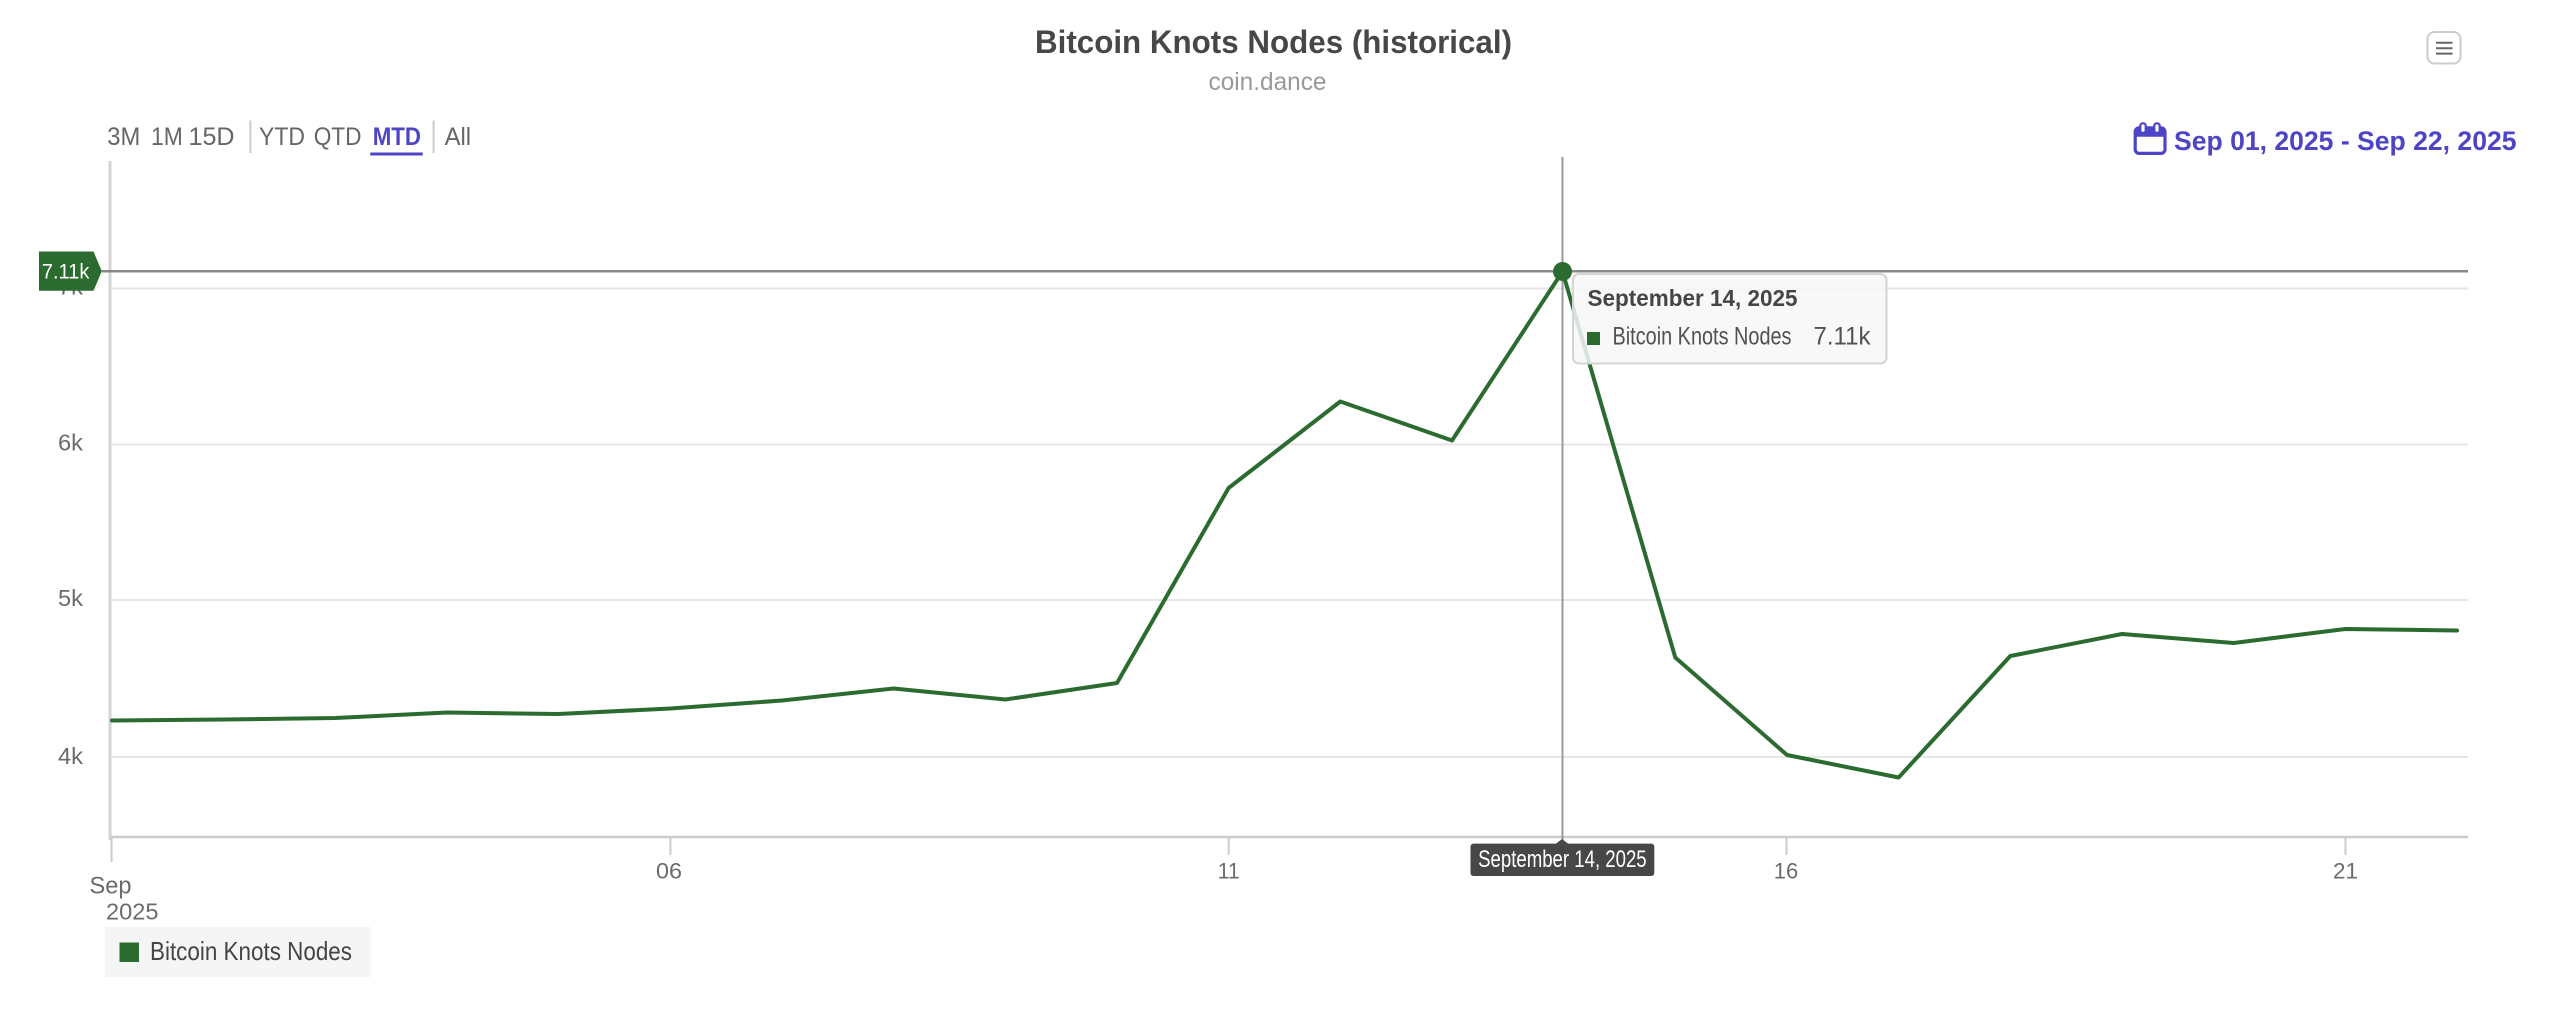 The width and height of the screenshot is (2560, 1016). Describe the element at coordinates (212, 137) in the screenshot. I see `svg-text: 15D` at that location.